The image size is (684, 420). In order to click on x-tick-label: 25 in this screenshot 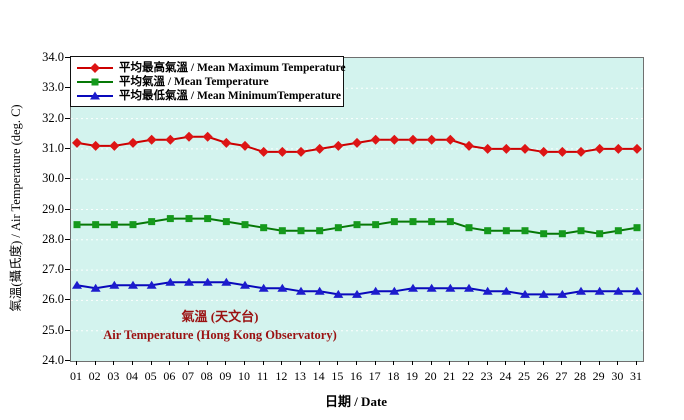, I will do `click(524, 376)`.